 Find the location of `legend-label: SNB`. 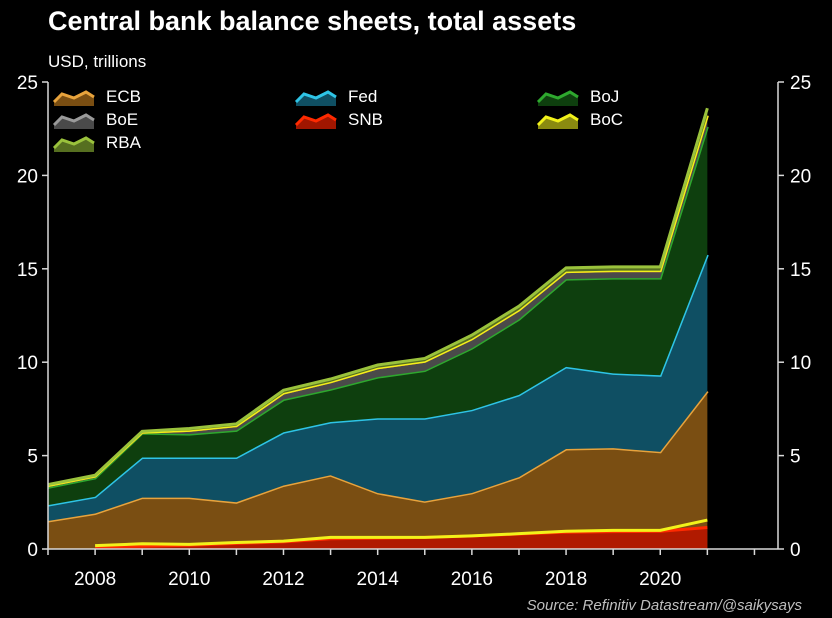

legend-label: SNB is located at coordinates (365, 119).